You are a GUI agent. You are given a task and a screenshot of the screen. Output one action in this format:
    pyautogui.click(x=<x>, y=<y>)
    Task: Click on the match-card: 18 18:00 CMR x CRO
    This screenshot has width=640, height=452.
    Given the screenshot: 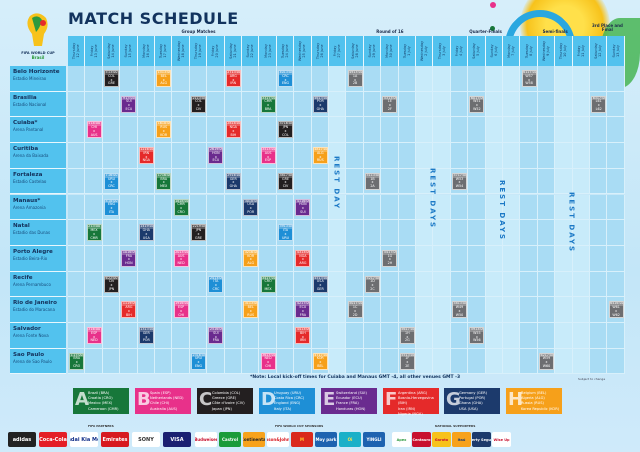 What is the action you would take?
    pyautogui.click(x=181, y=207)
    